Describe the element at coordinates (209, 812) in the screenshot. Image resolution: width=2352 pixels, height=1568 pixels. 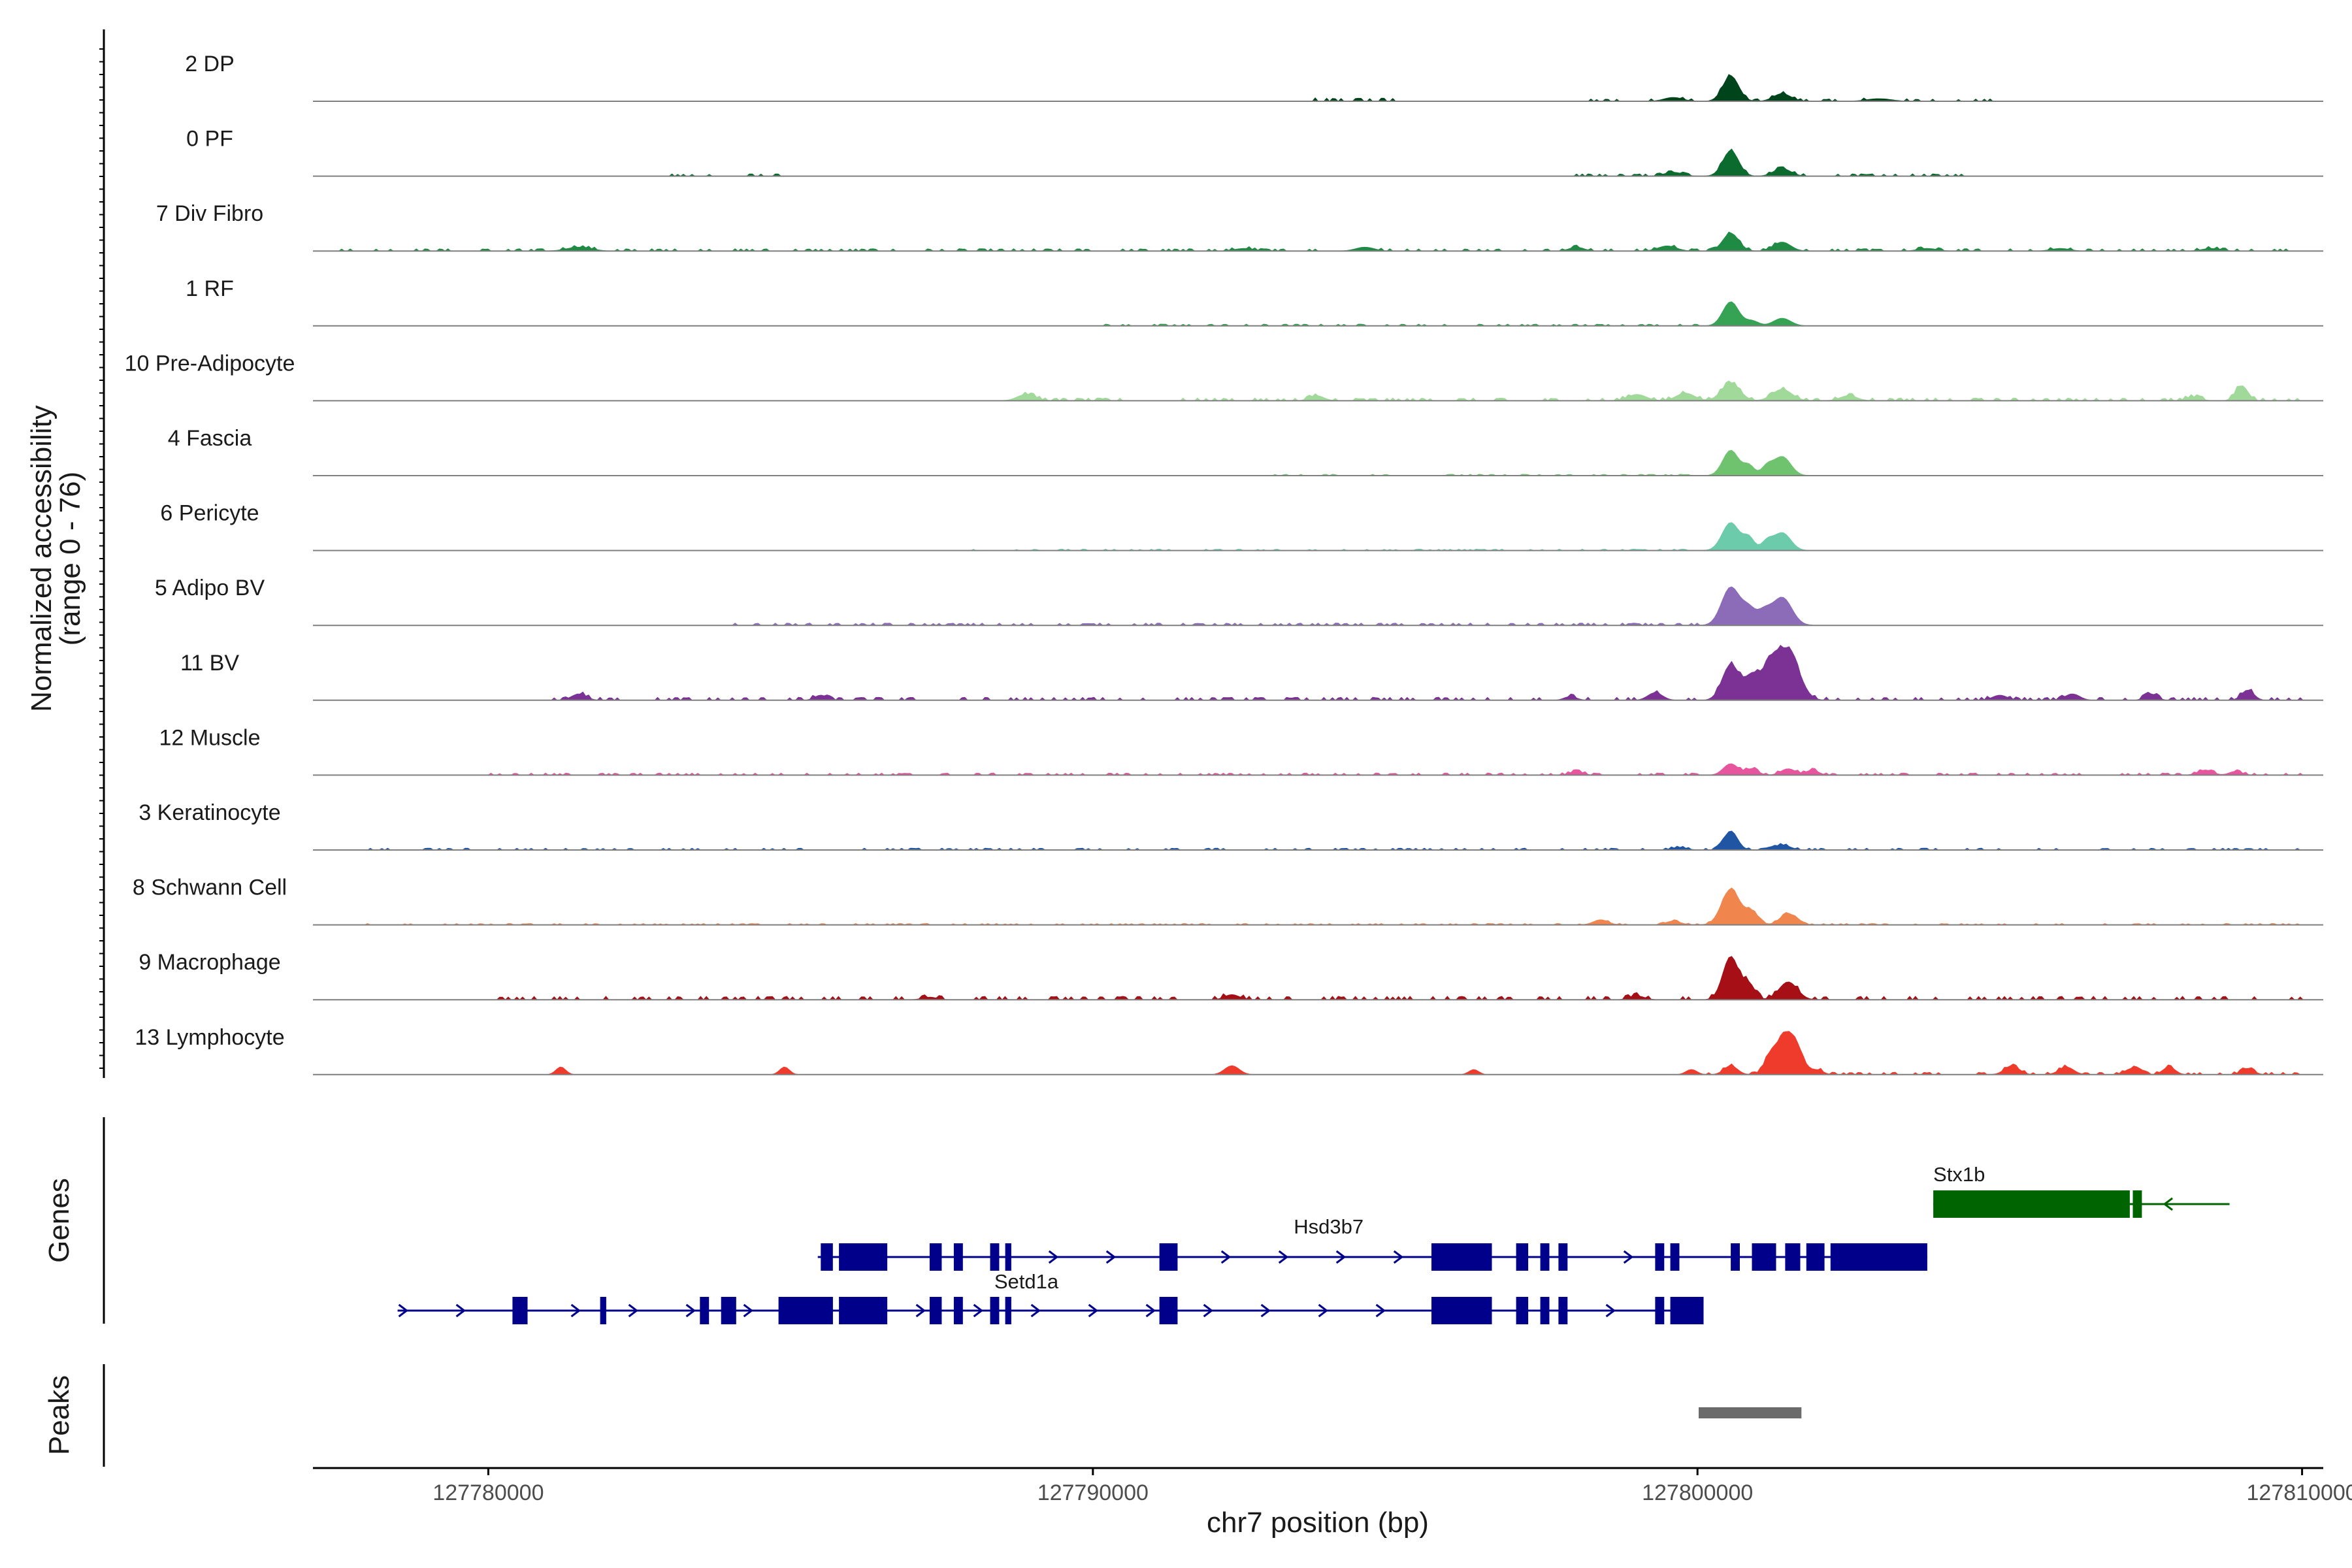
I see `track-label: 3 Keratinocyte` at that location.